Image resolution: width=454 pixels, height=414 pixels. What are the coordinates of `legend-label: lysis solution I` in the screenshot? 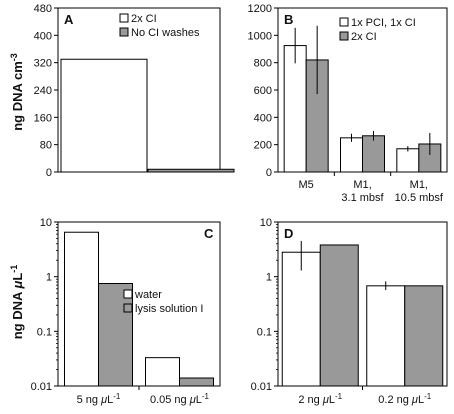 It's located at (169, 309).